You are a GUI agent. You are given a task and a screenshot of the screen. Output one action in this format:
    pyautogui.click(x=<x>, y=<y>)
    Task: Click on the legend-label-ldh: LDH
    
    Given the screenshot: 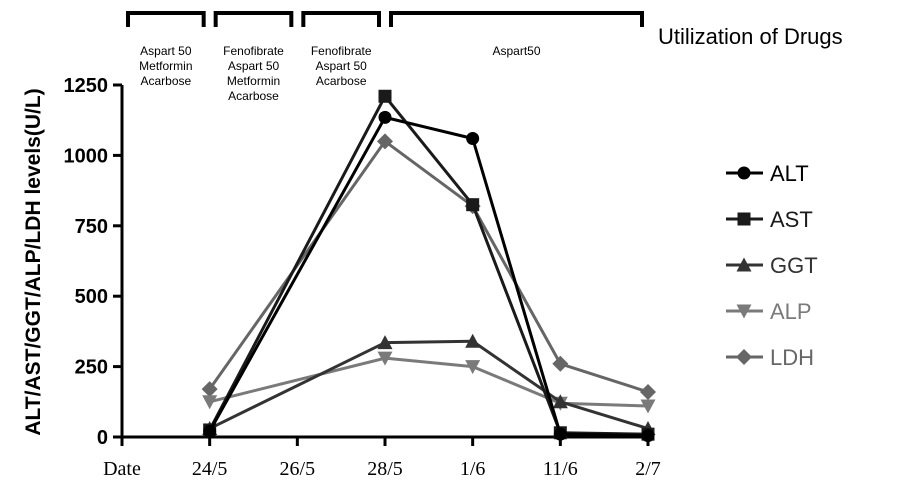 What is the action you would take?
    pyautogui.click(x=792, y=357)
    